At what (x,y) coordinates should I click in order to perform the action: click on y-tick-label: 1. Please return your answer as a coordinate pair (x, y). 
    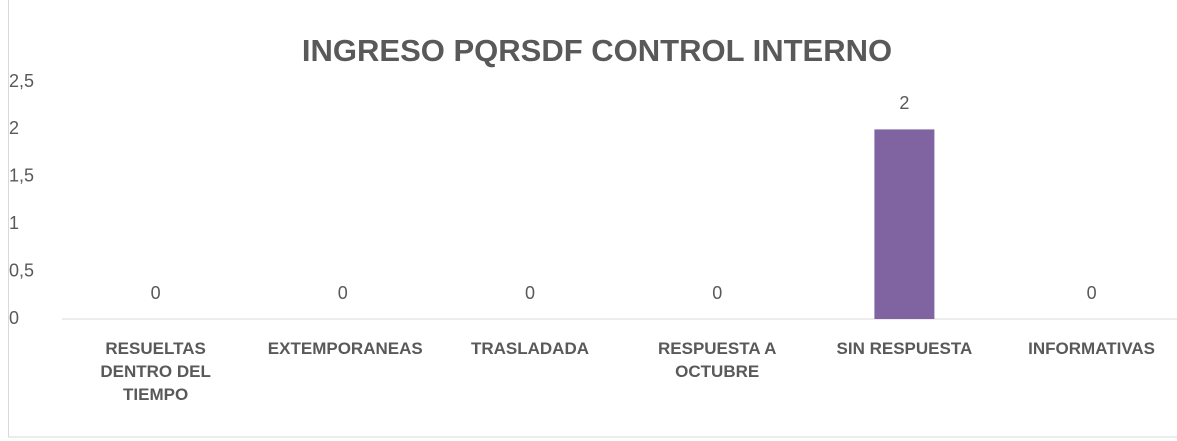
    Looking at the image, I should click on (14, 223).